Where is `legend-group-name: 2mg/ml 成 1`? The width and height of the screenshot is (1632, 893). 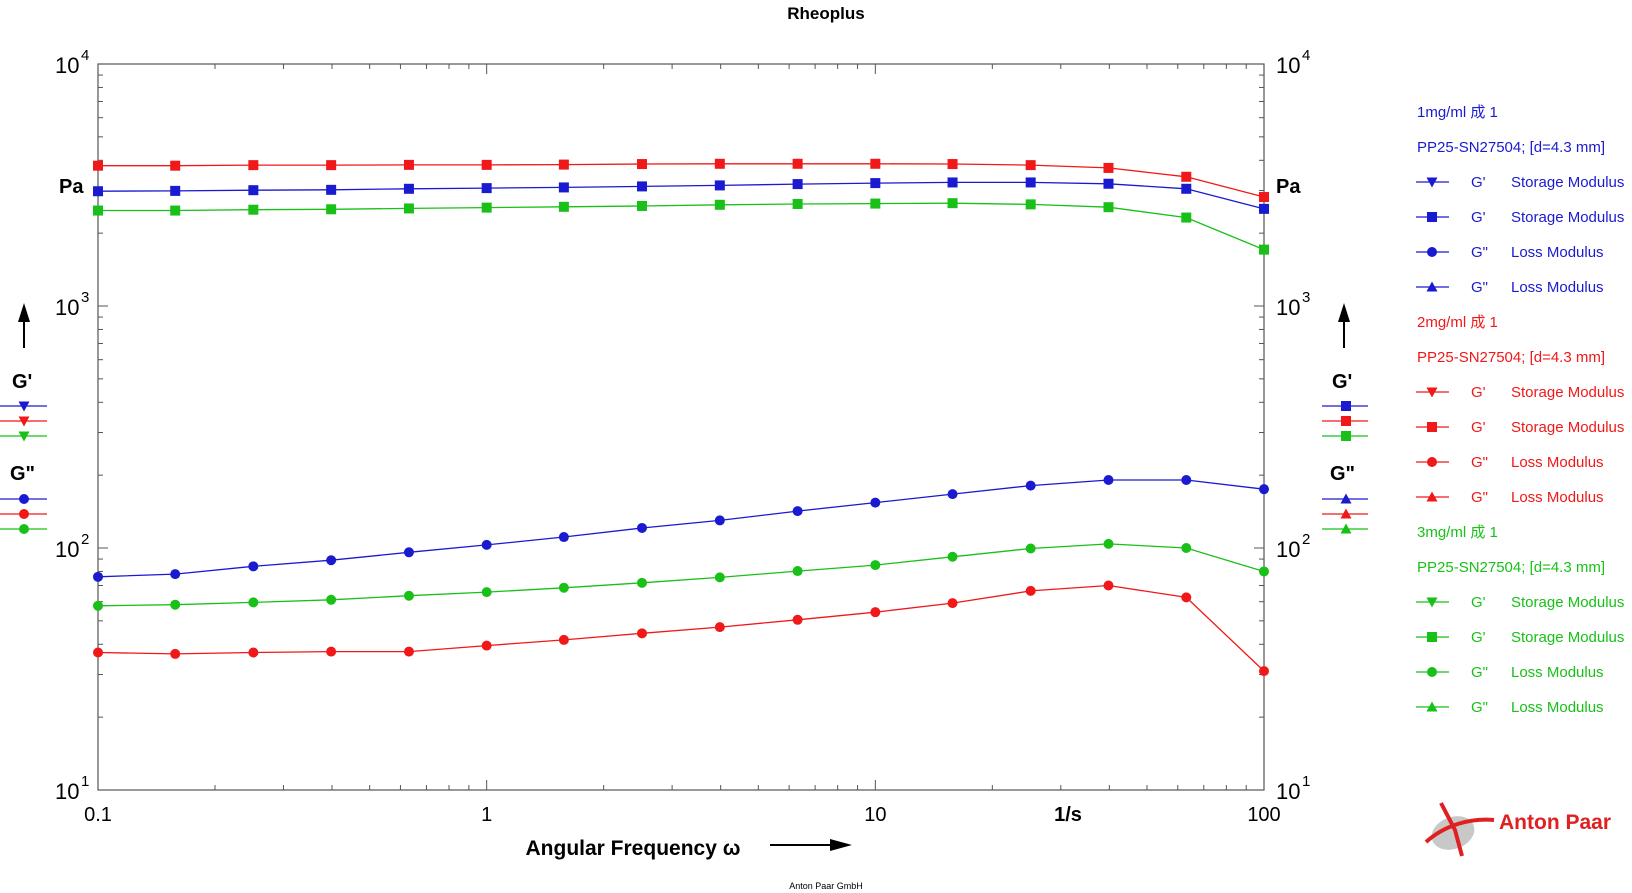
legend-group-name: 2mg/ml 成 1 is located at coordinates (1457, 322).